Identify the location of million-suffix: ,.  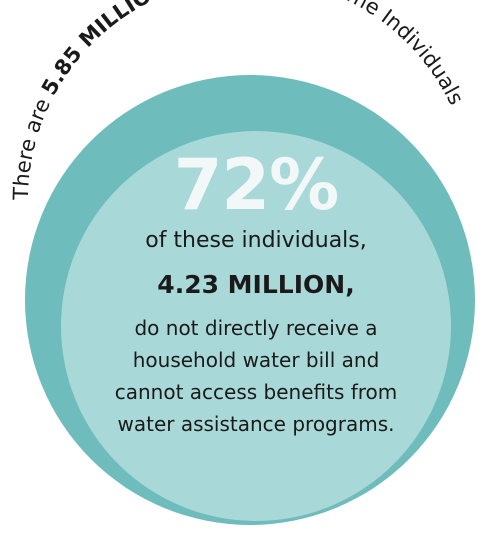
(350, 284).